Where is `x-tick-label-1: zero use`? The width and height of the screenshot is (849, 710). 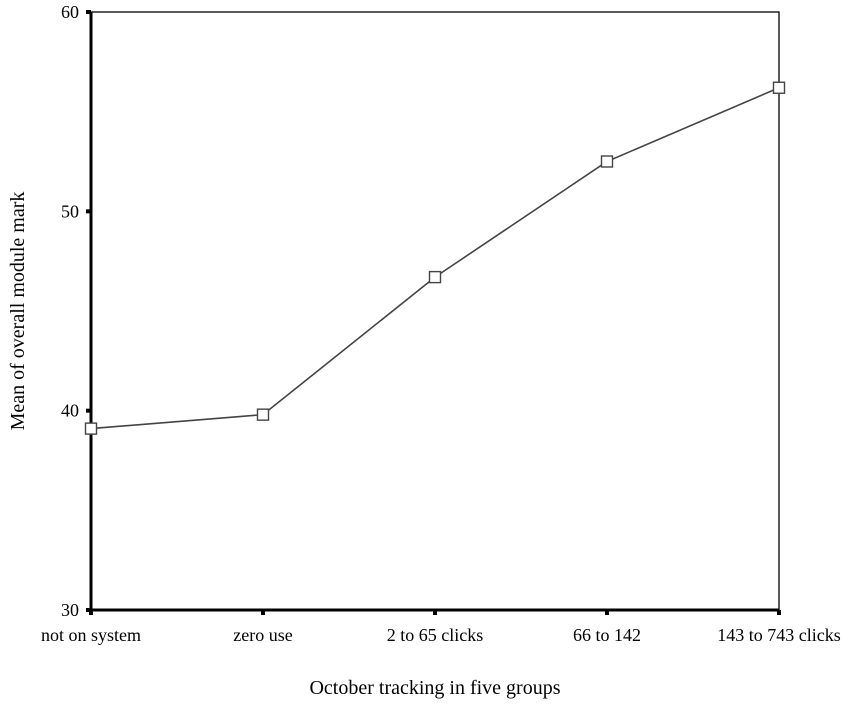
x-tick-label-1: zero use is located at coordinates (262, 635).